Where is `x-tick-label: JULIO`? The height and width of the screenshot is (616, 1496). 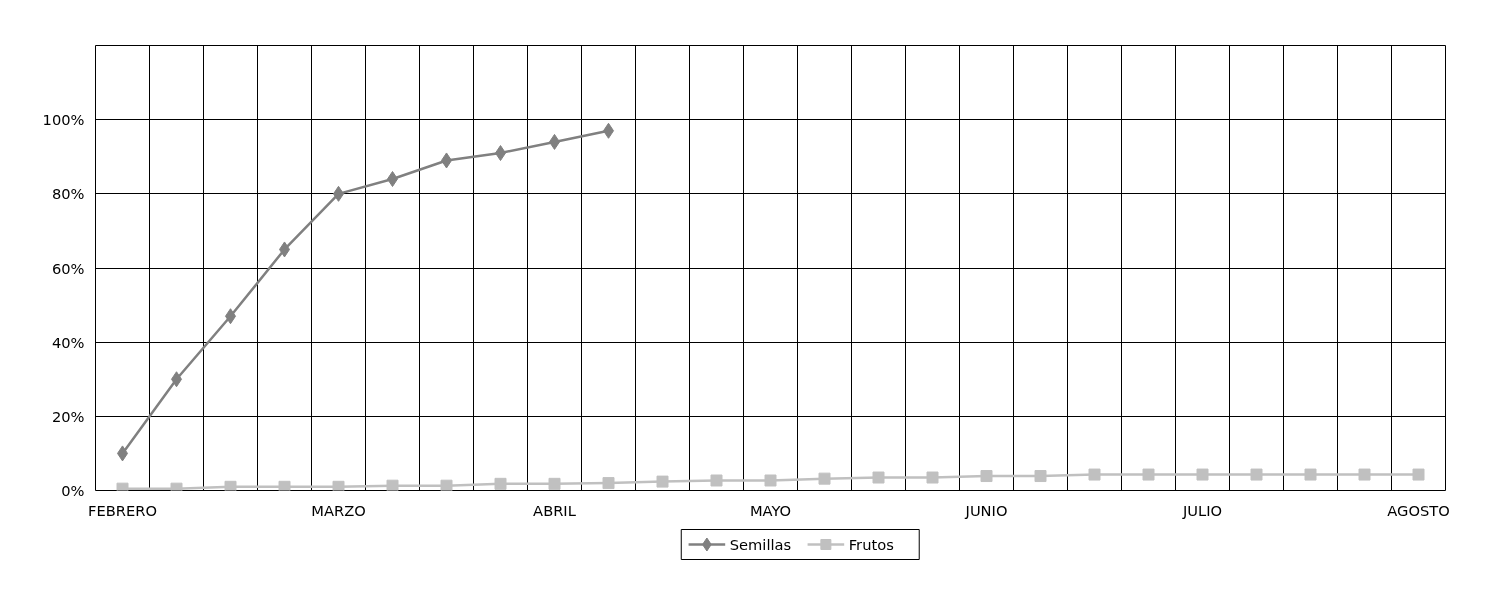 x-tick-label: JULIO is located at coordinates (1202, 510).